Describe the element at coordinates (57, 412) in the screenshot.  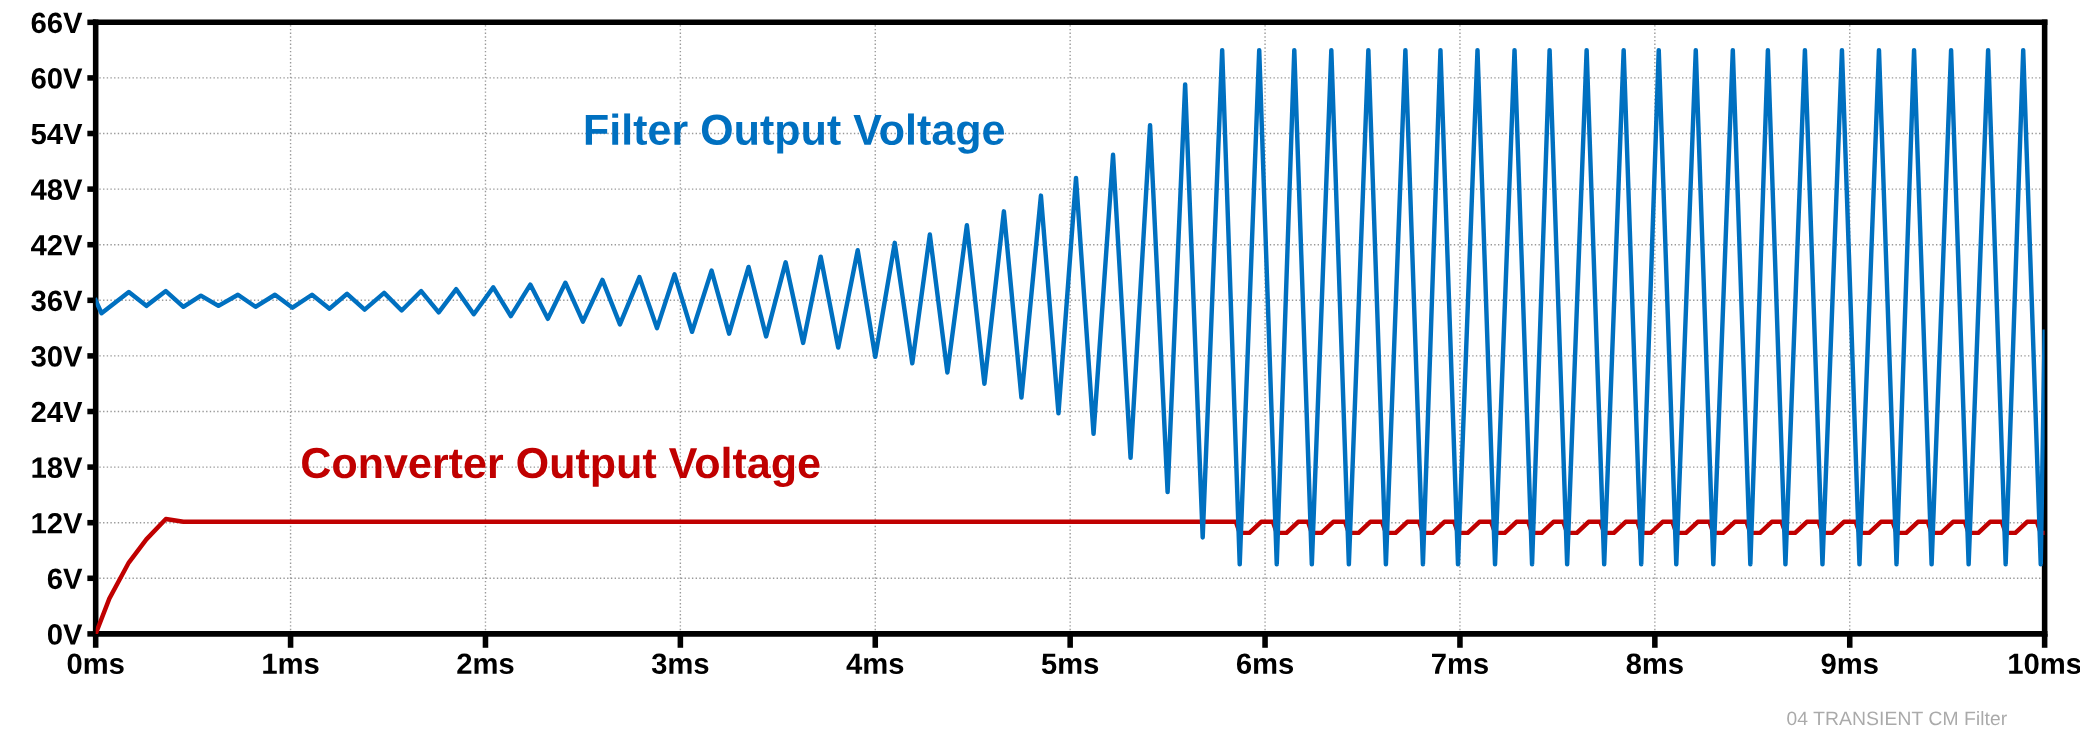
I see `y-tick-label: 24V` at that location.